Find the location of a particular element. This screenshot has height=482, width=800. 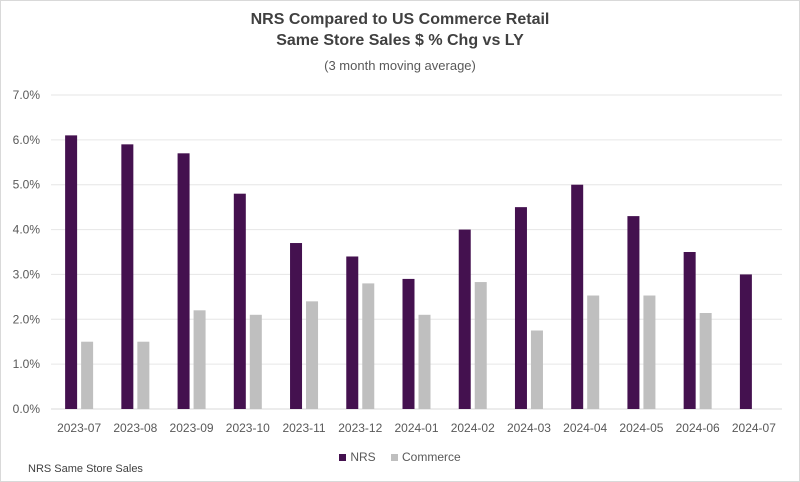

x-tick-label: 2023-12 is located at coordinates (360, 428).